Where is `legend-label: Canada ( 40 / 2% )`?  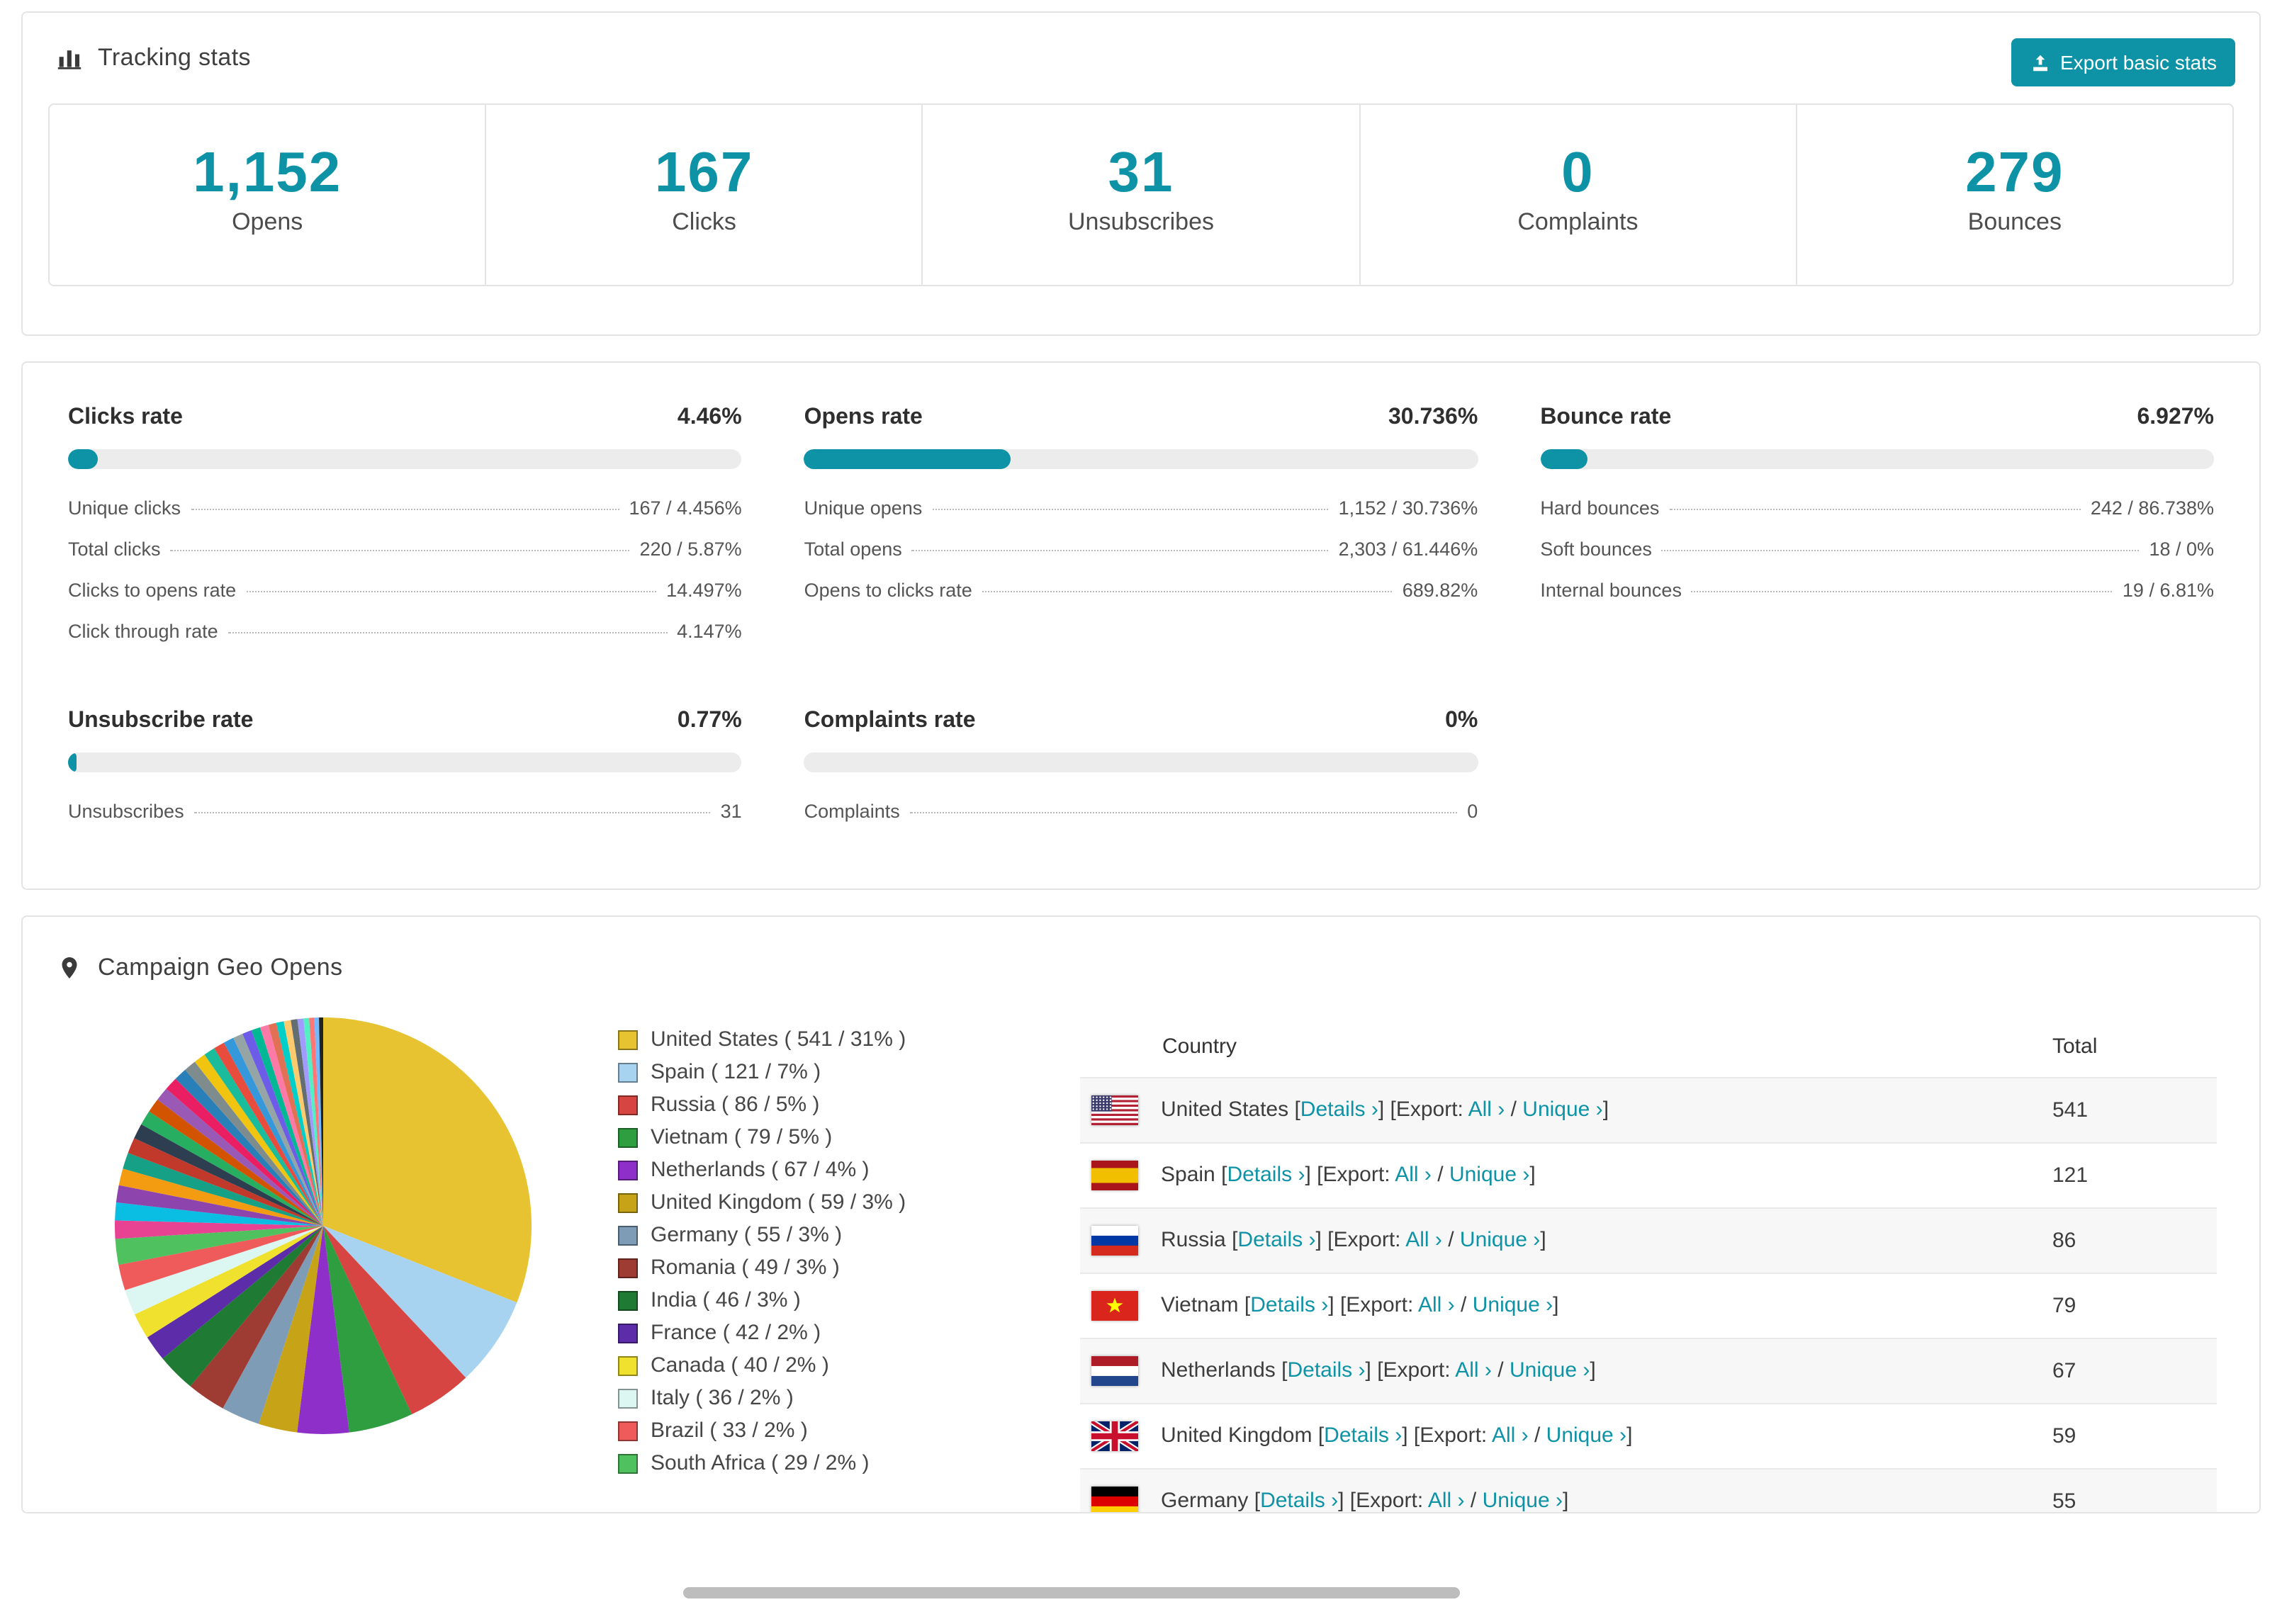 legend-label: Canada ( 40 / 2% ) is located at coordinates (740, 1365).